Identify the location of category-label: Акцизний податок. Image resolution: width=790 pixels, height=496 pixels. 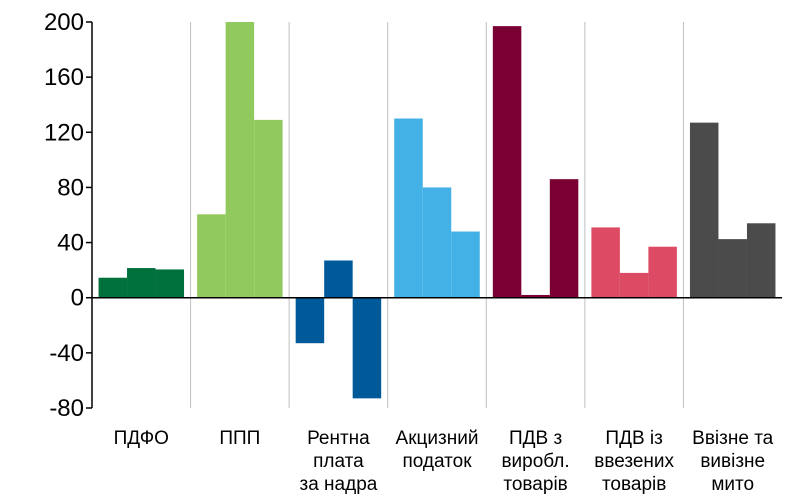
(437, 450).